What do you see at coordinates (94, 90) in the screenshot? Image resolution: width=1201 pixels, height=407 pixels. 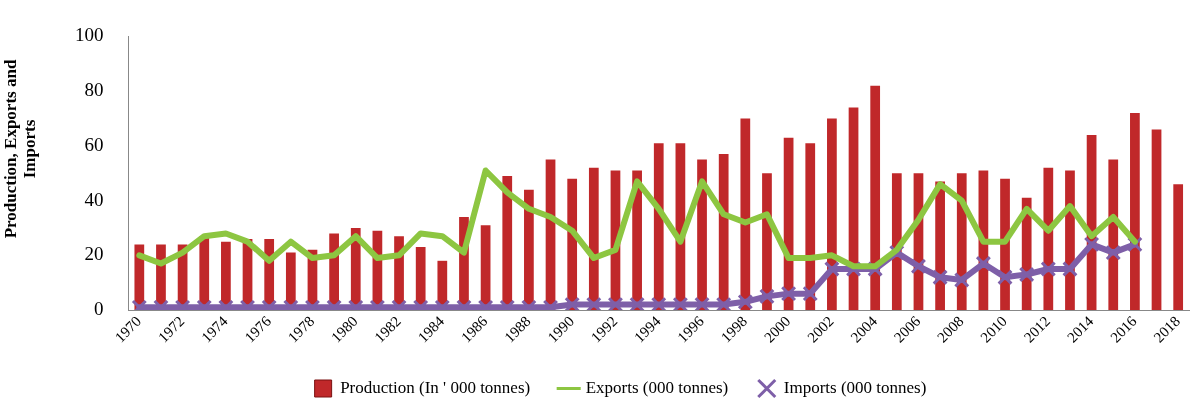 I see `y-tick-label: 80` at bounding box center [94, 90].